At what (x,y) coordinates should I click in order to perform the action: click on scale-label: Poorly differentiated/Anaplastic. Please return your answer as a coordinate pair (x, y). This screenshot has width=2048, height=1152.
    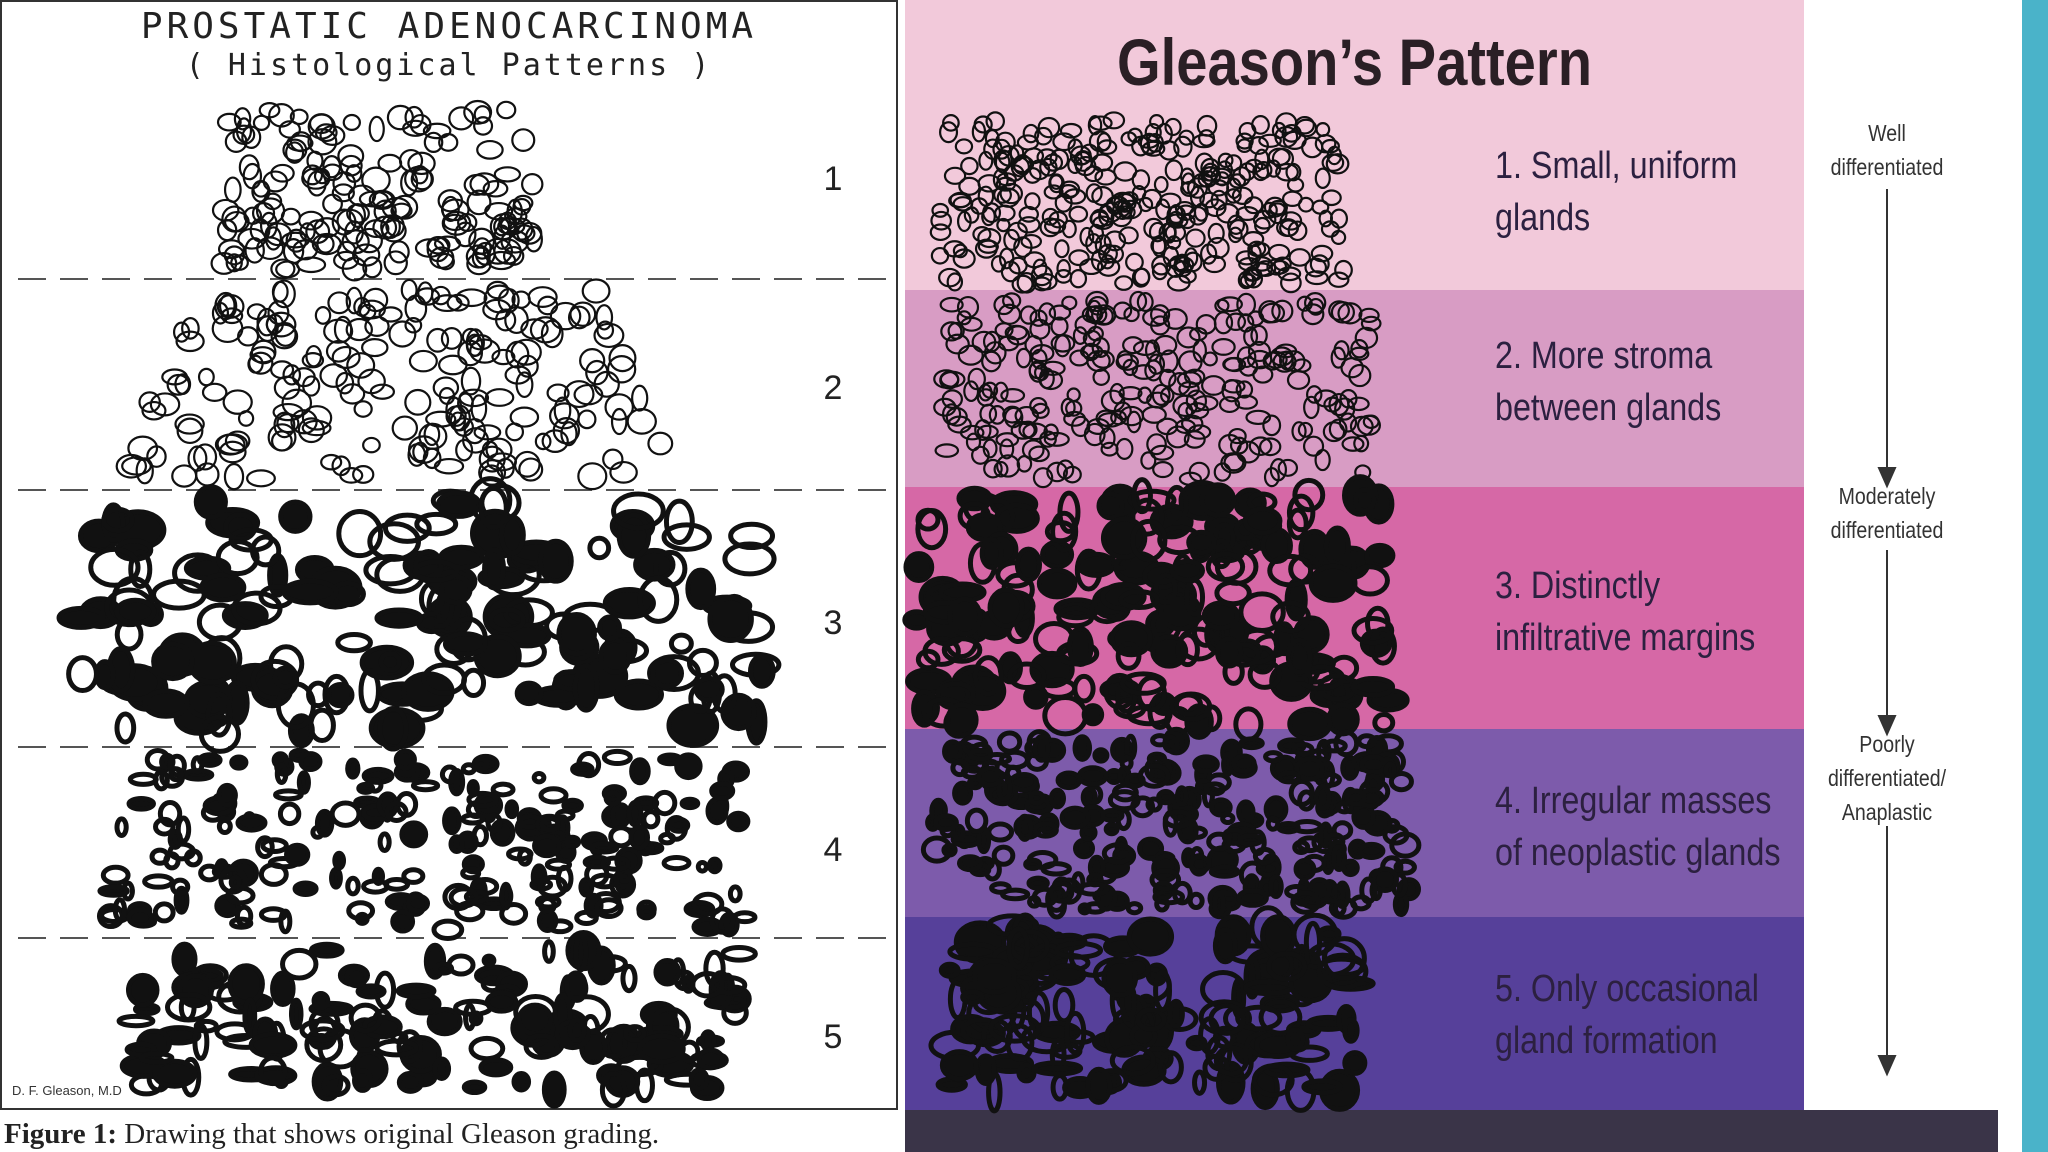
    Looking at the image, I should click on (1886, 778).